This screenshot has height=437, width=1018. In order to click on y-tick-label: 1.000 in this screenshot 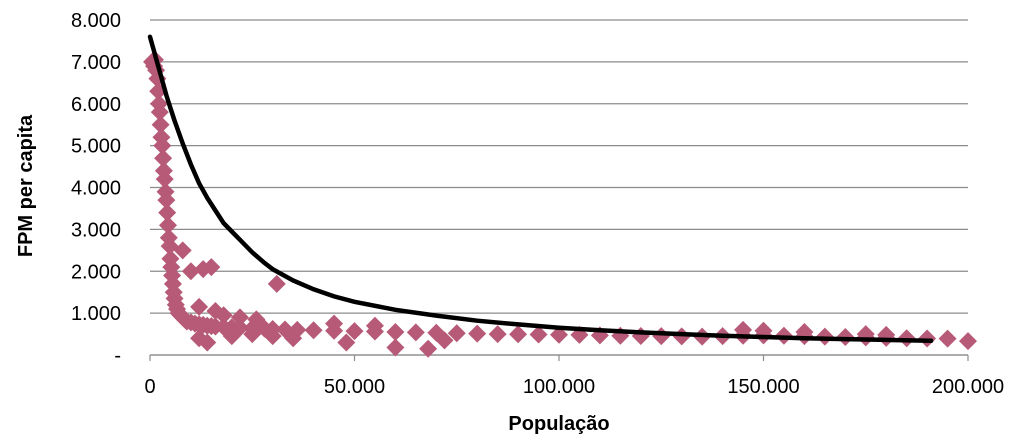, I will do `click(96, 314)`.